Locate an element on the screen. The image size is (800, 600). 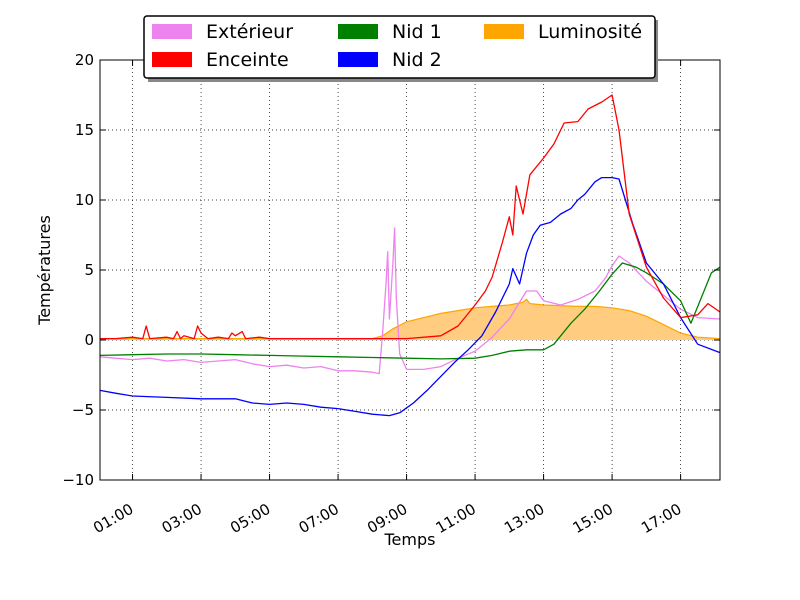
x-tick-label: 13:00 is located at coordinates (524, 518).